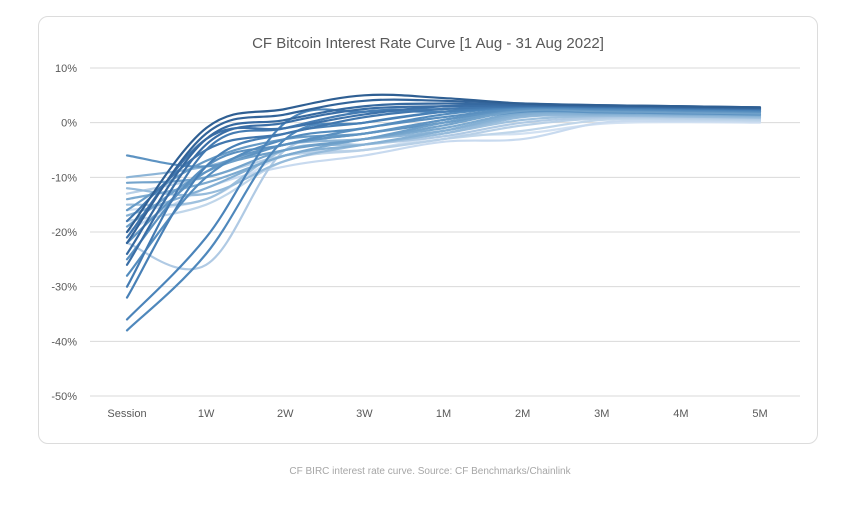 The width and height of the screenshot is (860, 532). I want to click on figure-caption: CF BIRC interest rate curve. Source, so click(430, 471).